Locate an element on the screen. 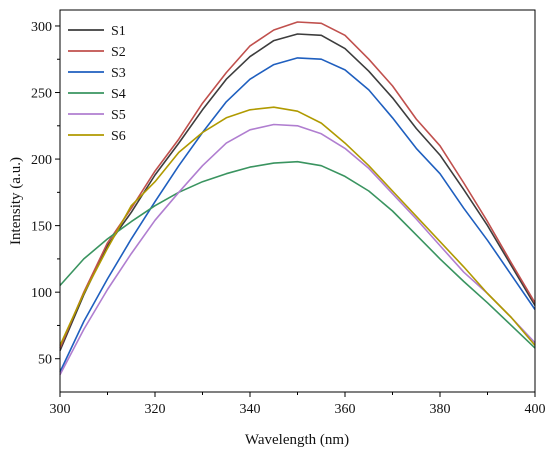  legend-label: S1 is located at coordinates (118, 31).